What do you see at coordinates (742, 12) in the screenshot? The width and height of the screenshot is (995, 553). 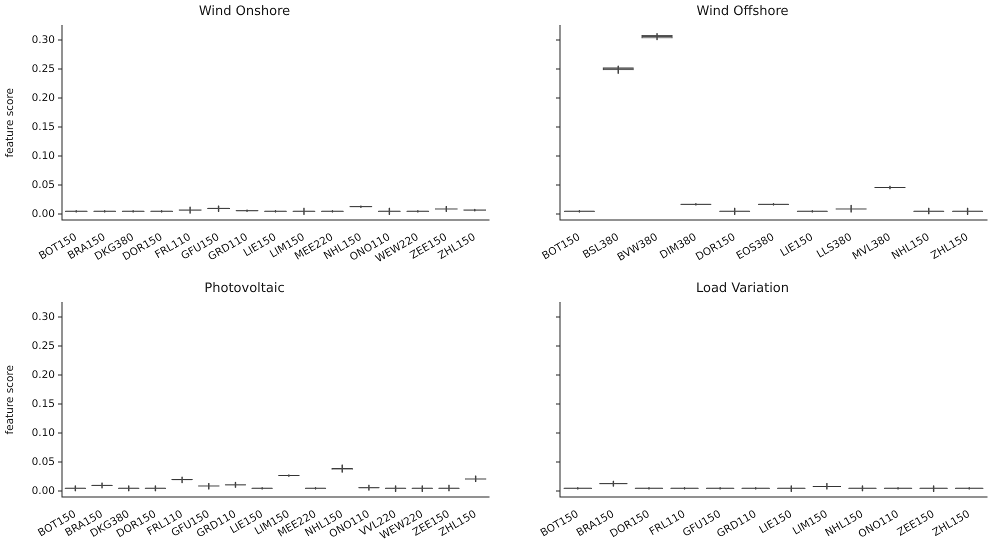 I see `chart-title: Wind Offshore` at bounding box center [742, 12].